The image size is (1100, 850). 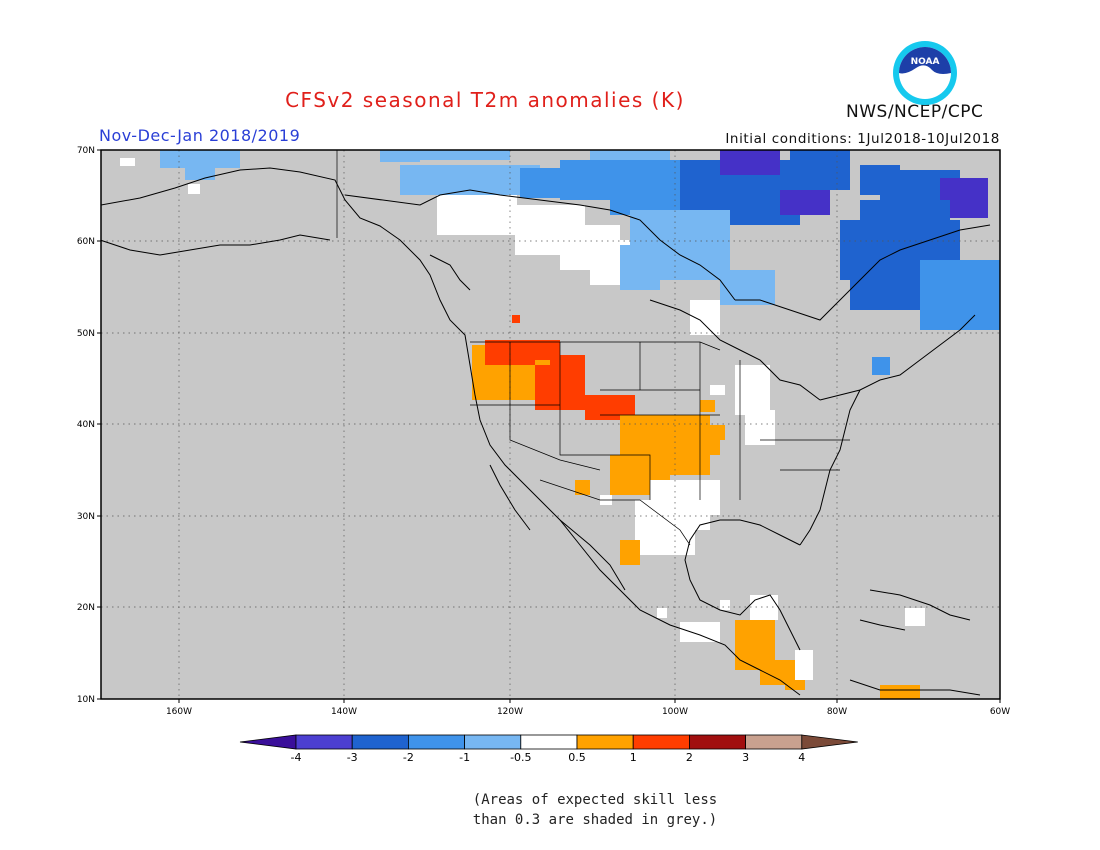 What do you see at coordinates (86, 242) in the screenshot?
I see `latitude-label: 60N` at bounding box center [86, 242].